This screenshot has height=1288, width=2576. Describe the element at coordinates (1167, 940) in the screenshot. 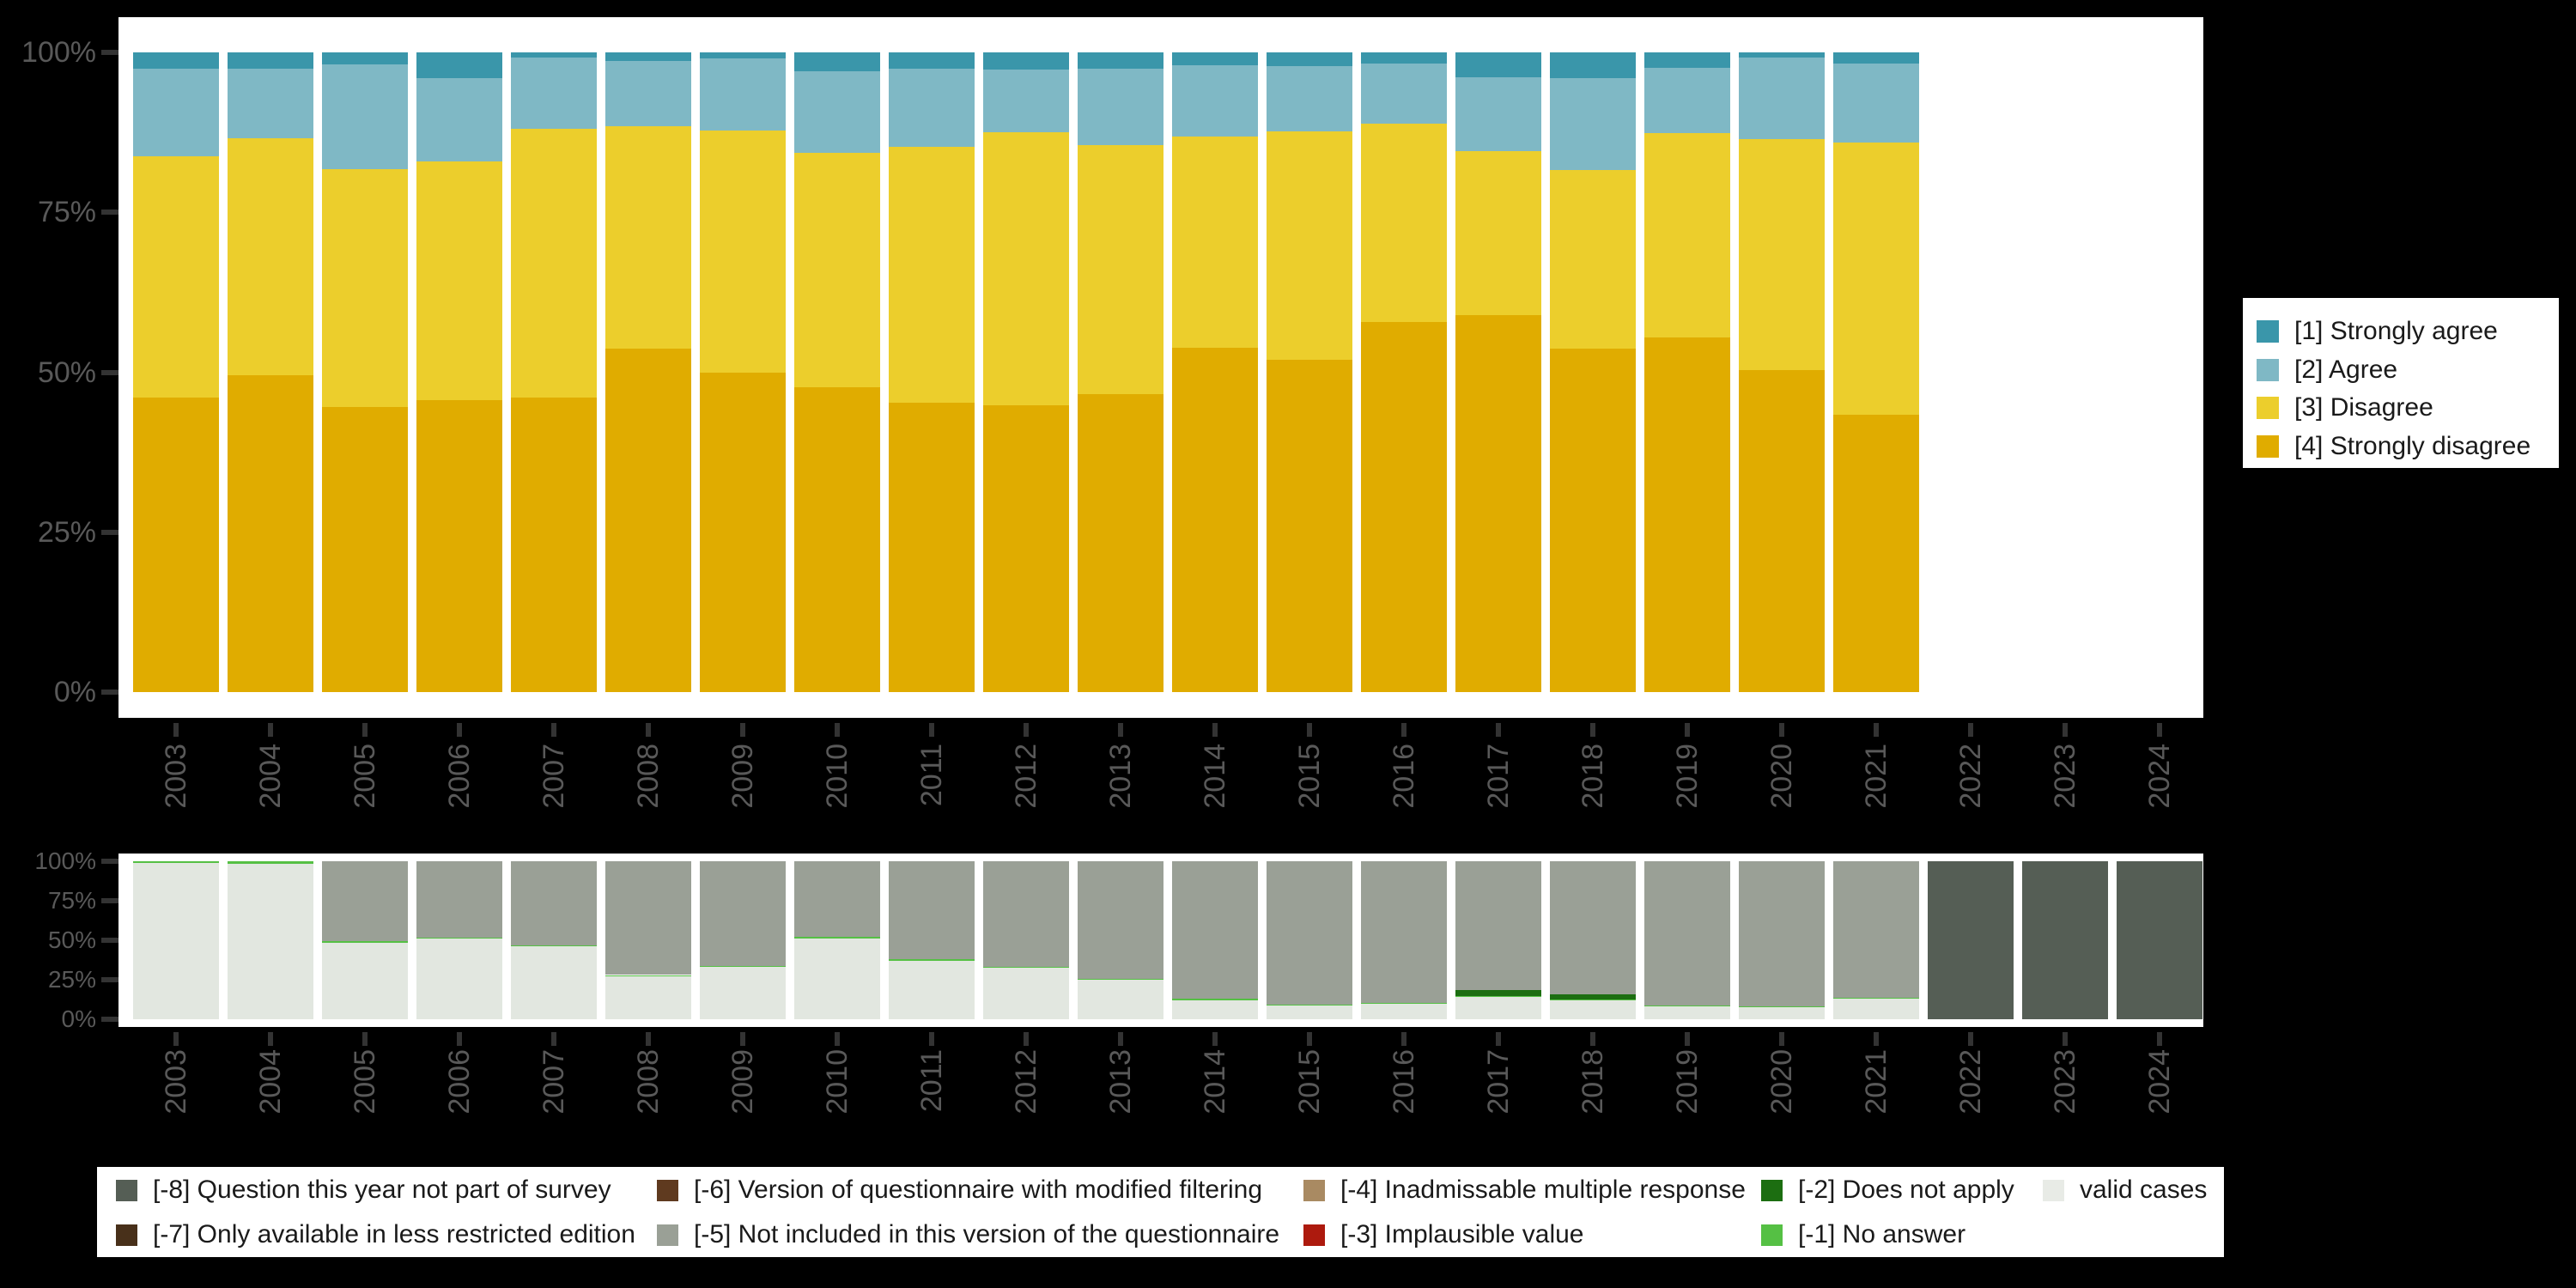

I see `missing-values-bars-area` at that location.